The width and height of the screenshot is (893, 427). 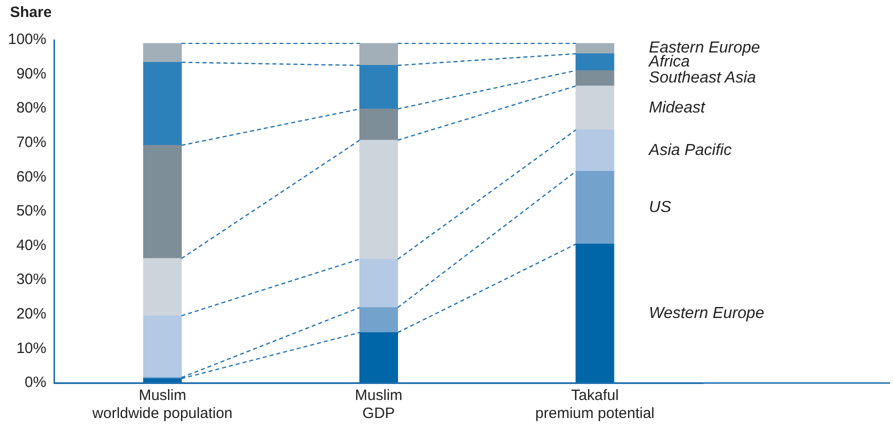 What do you see at coordinates (595, 404) in the screenshot?
I see `x-tick-label: Takaful premium potential` at bounding box center [595, 404].